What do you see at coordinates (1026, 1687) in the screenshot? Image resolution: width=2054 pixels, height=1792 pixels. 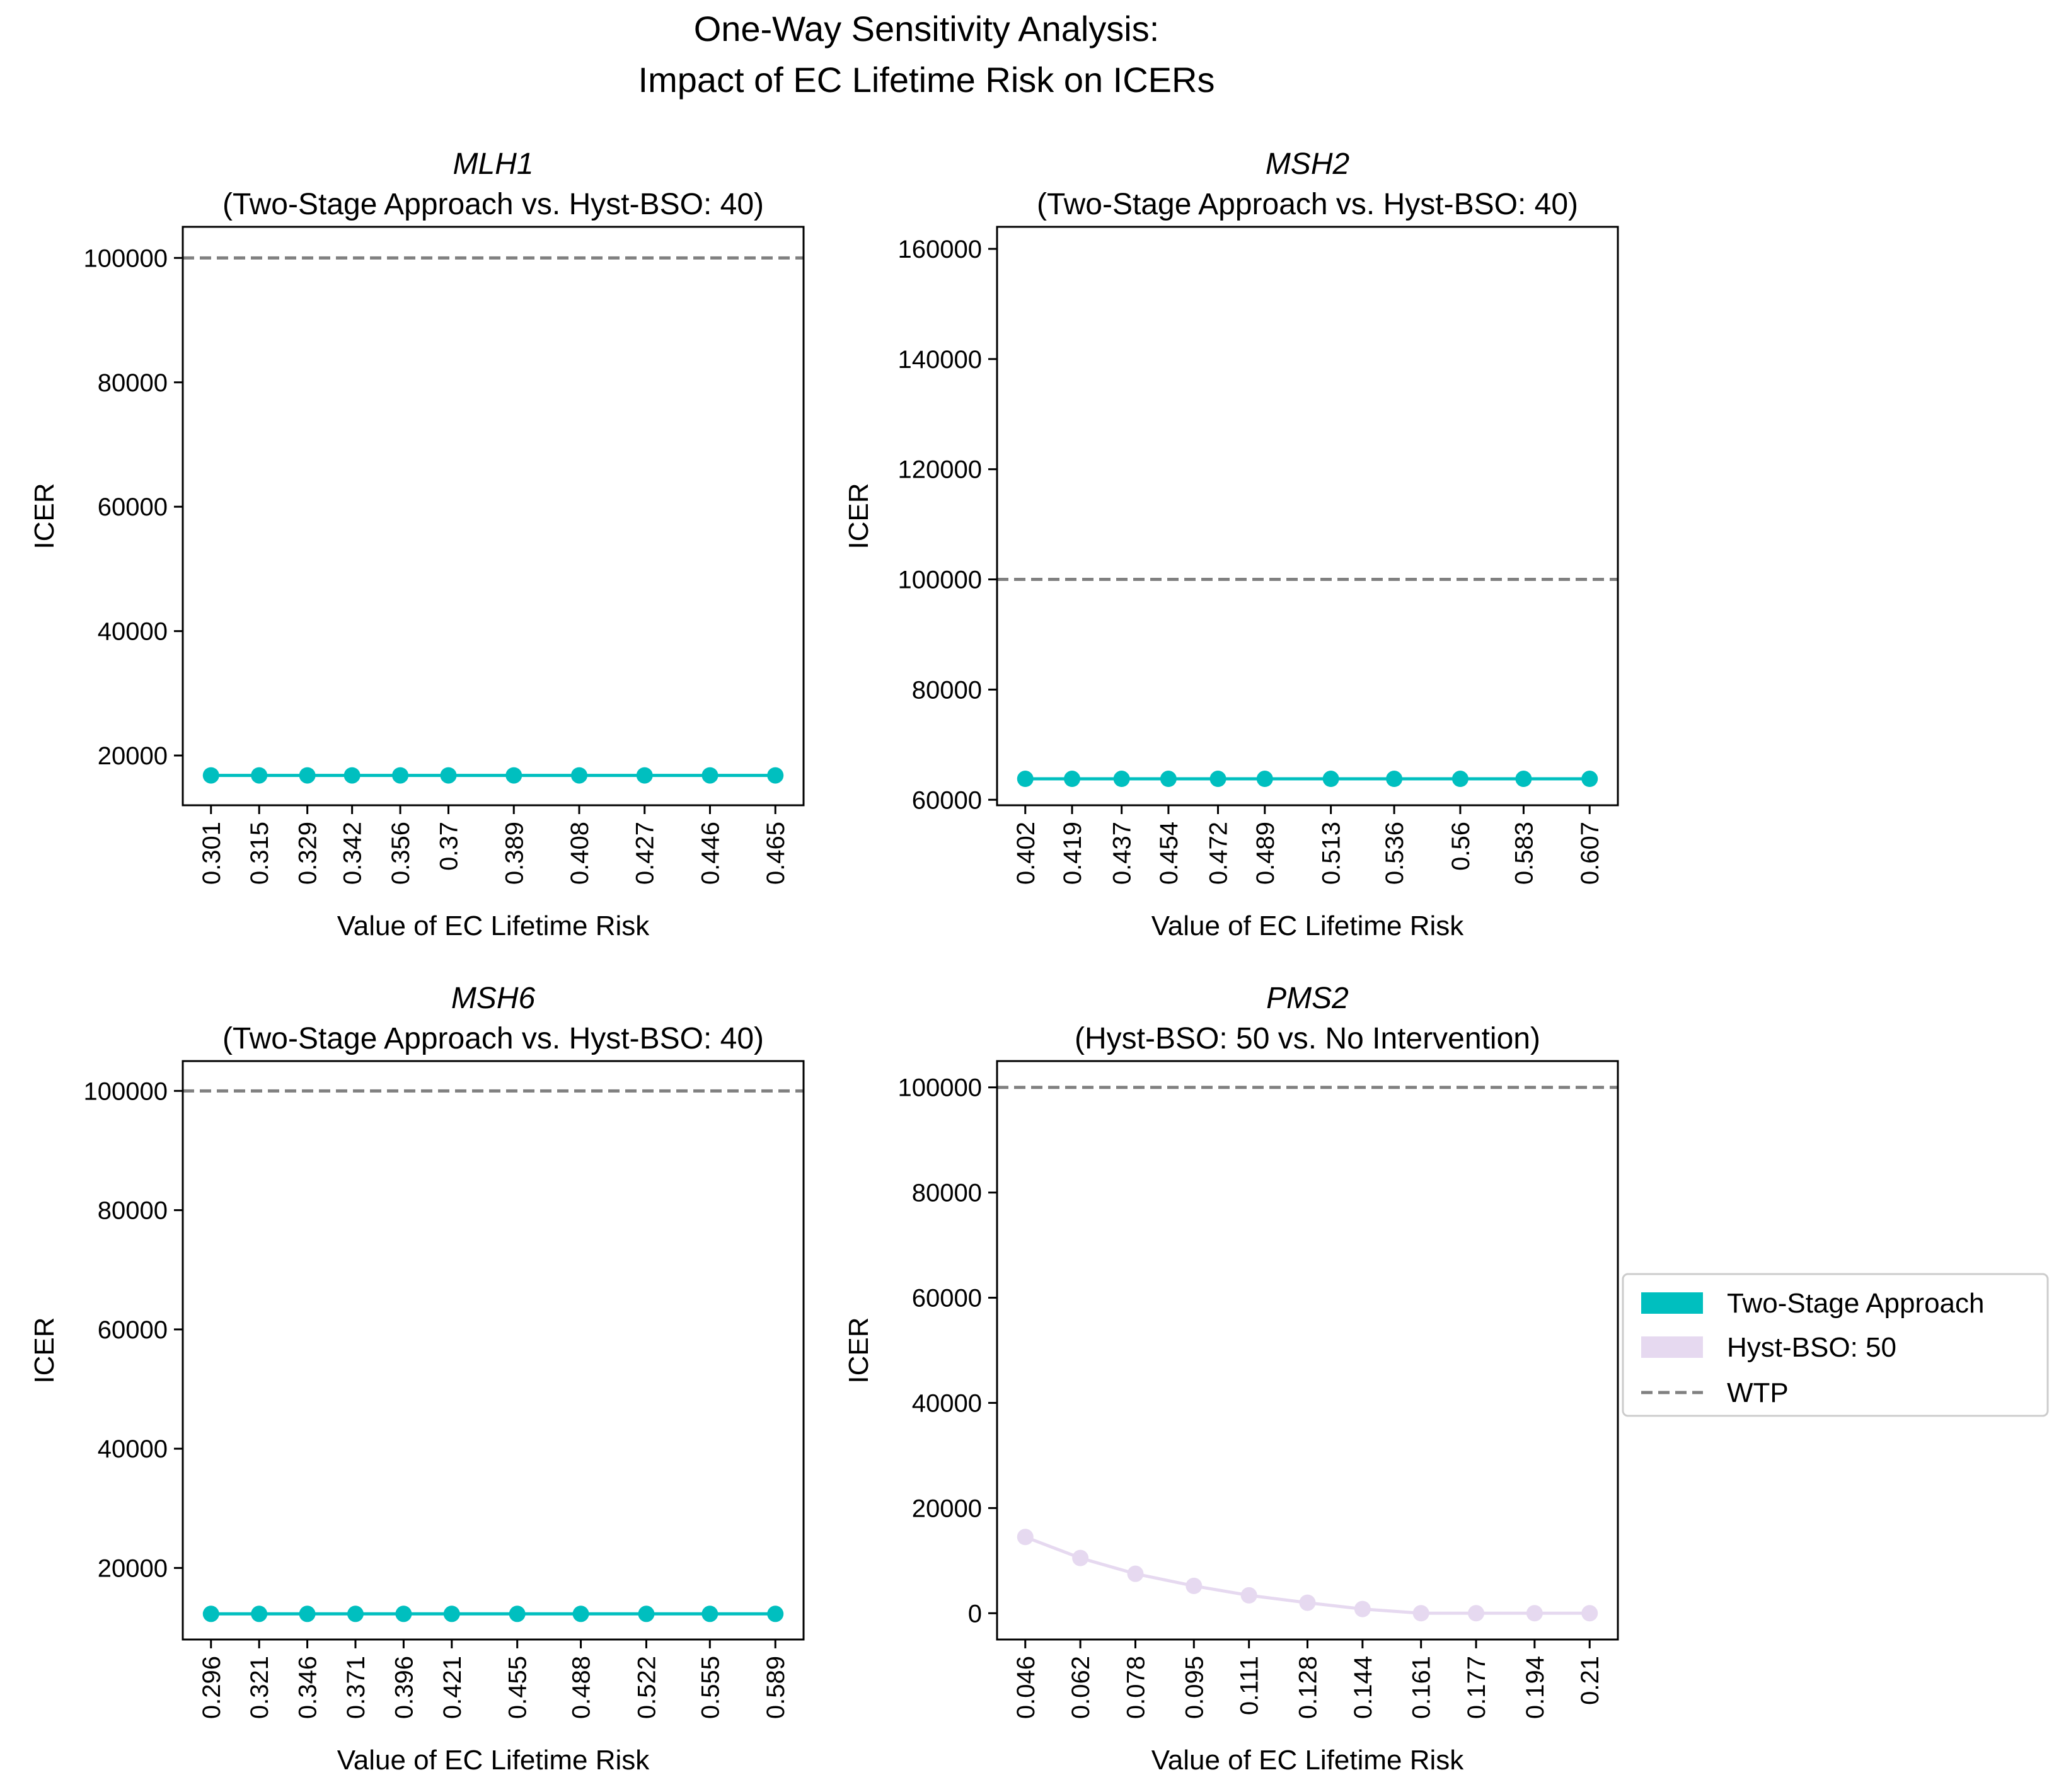 I see `x-tick-label: 0.046` at bounding box center [1026, 1687].